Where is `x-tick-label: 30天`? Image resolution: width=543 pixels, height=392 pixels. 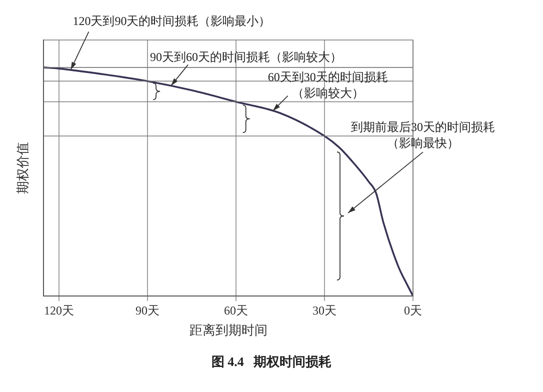 x-tick-label: 30天 is located at coordinates (324, 310).